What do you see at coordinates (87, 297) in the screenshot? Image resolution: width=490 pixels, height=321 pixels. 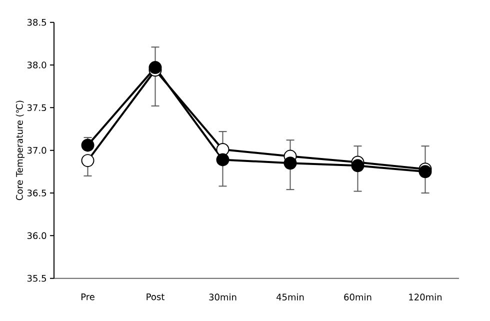 I see `x-tick-label: Pre` at bounding box center [87, 297].